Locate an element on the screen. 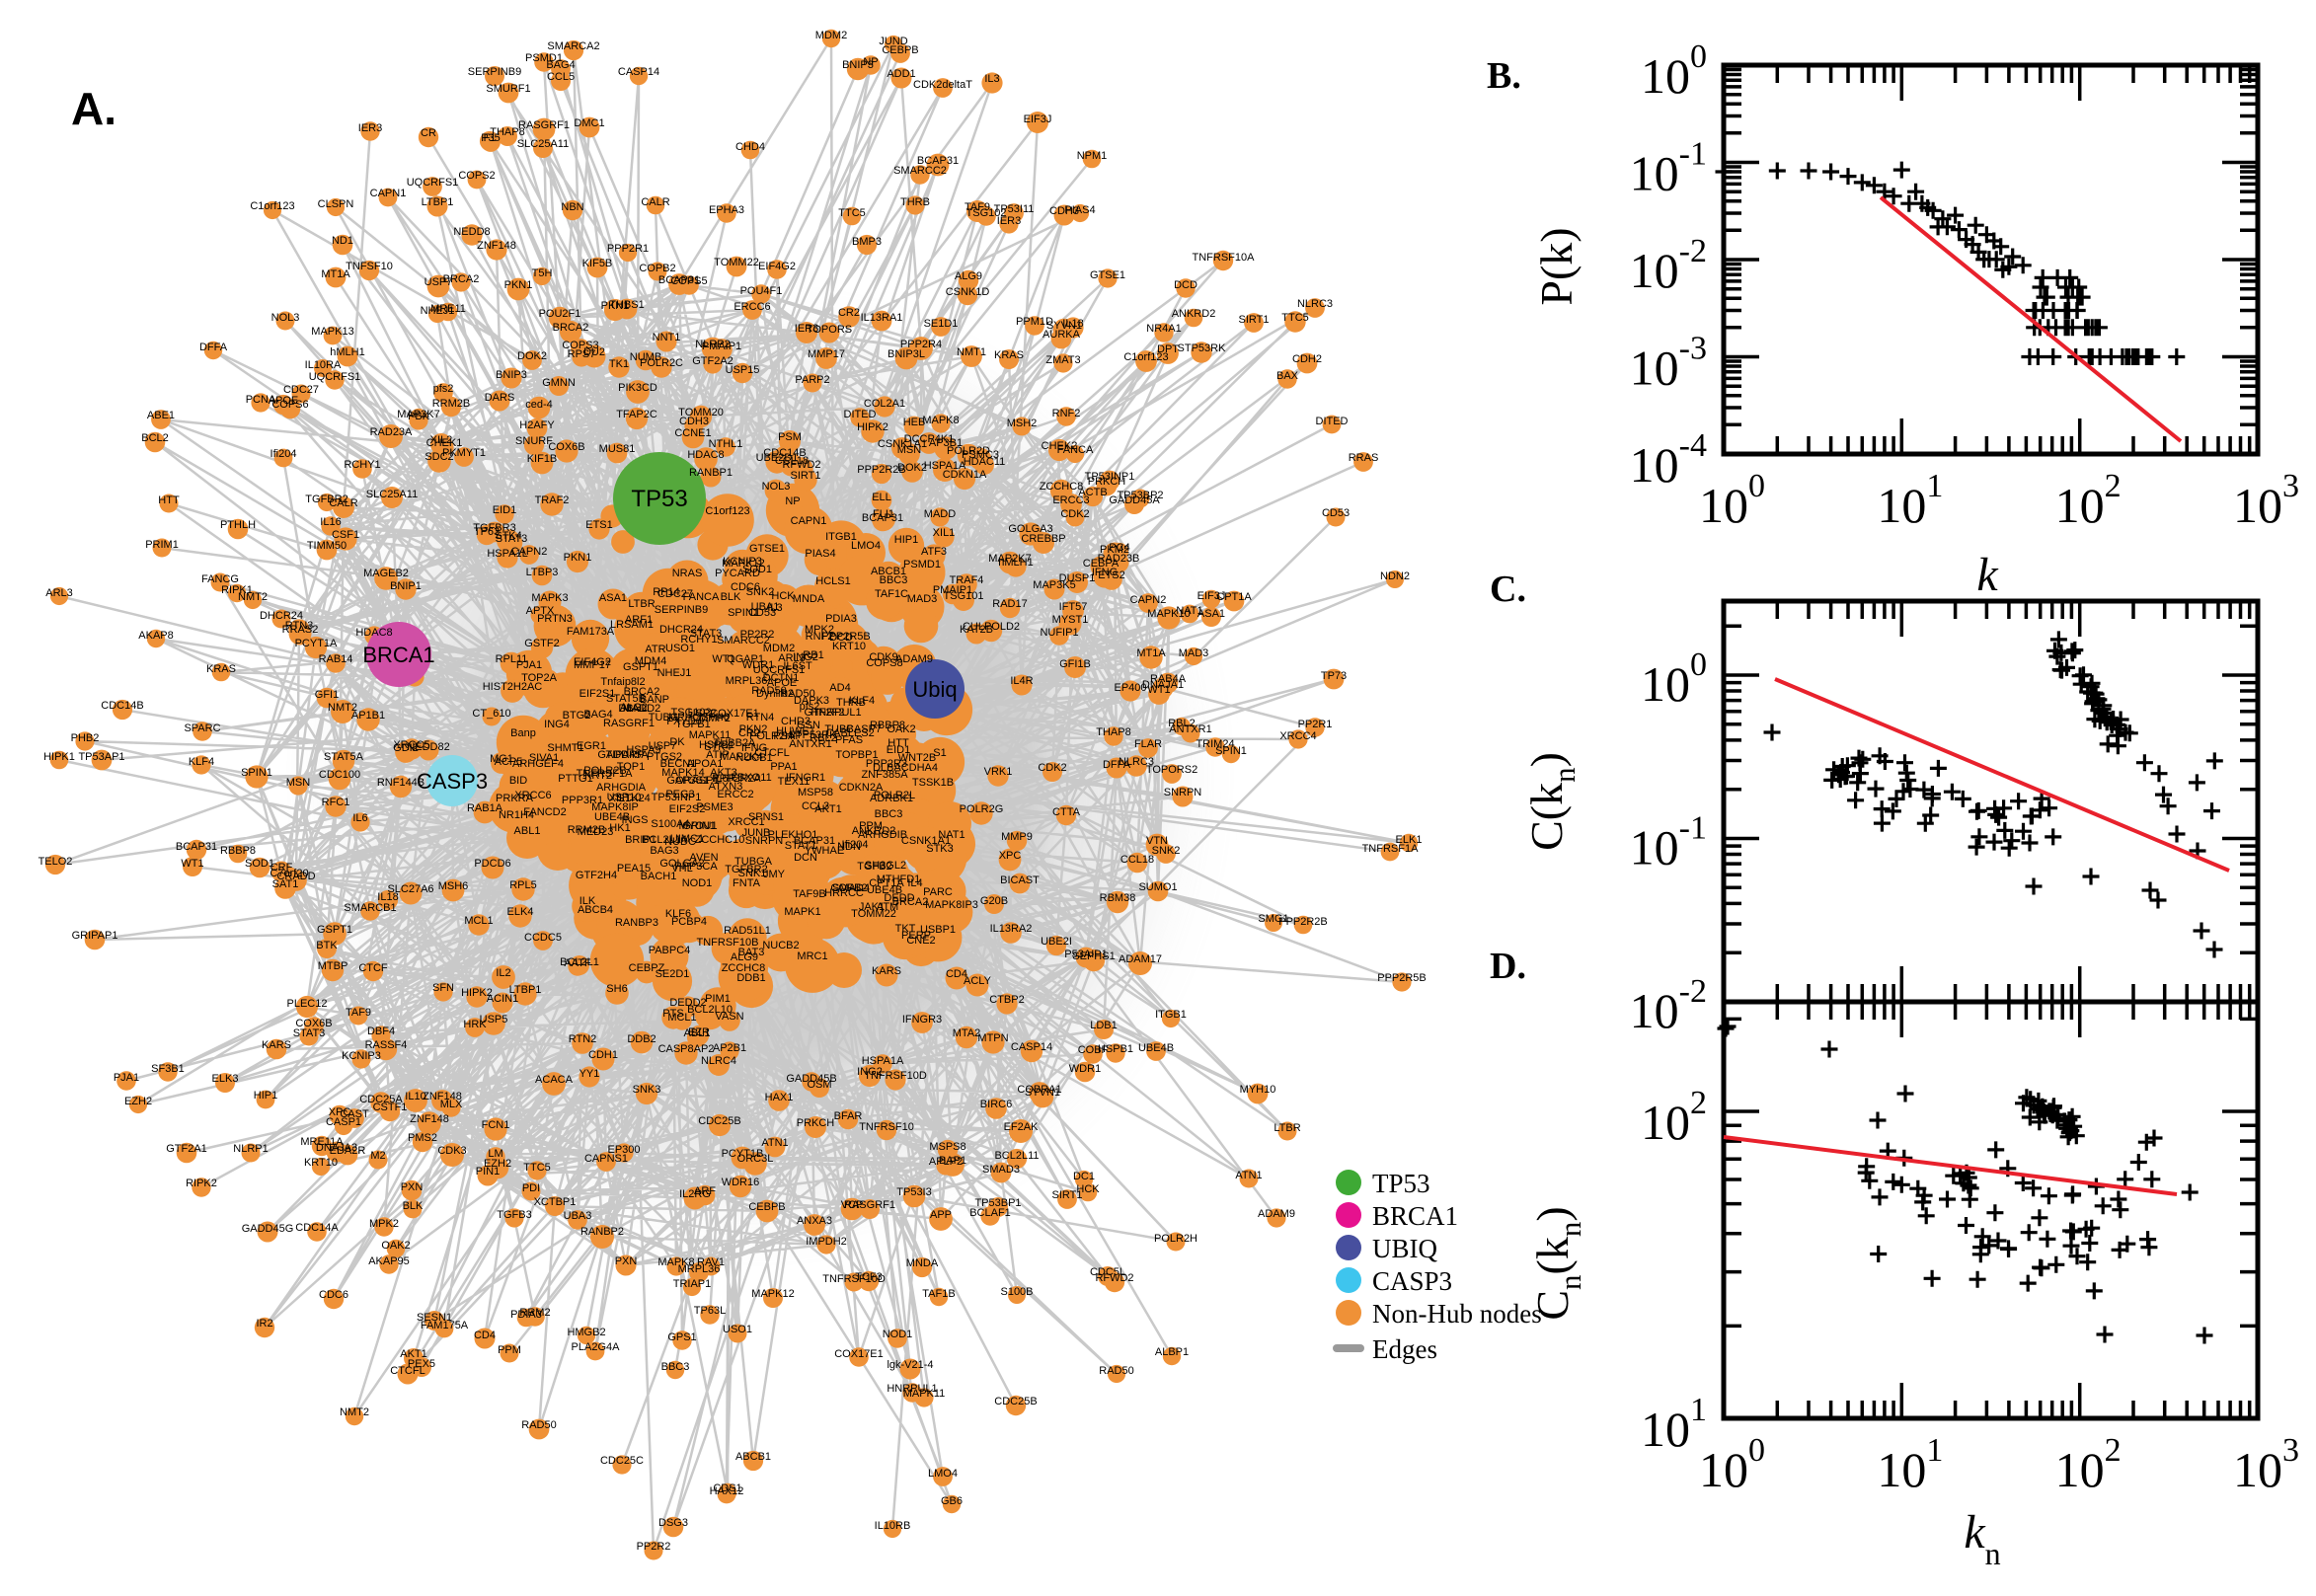 The width and height of the screenshot is (2316, 1596). svg-text: TFAP2C is located at coordinates (636, 414).